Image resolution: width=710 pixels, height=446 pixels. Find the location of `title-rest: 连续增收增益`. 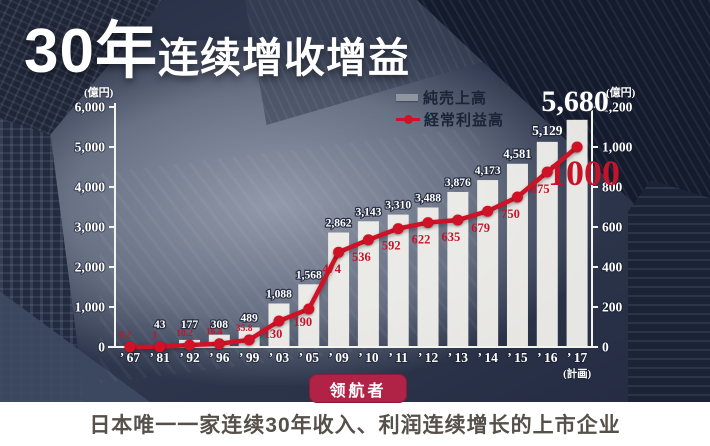

title-rest: 连续增收增益 is located at coordinates (283, 58).